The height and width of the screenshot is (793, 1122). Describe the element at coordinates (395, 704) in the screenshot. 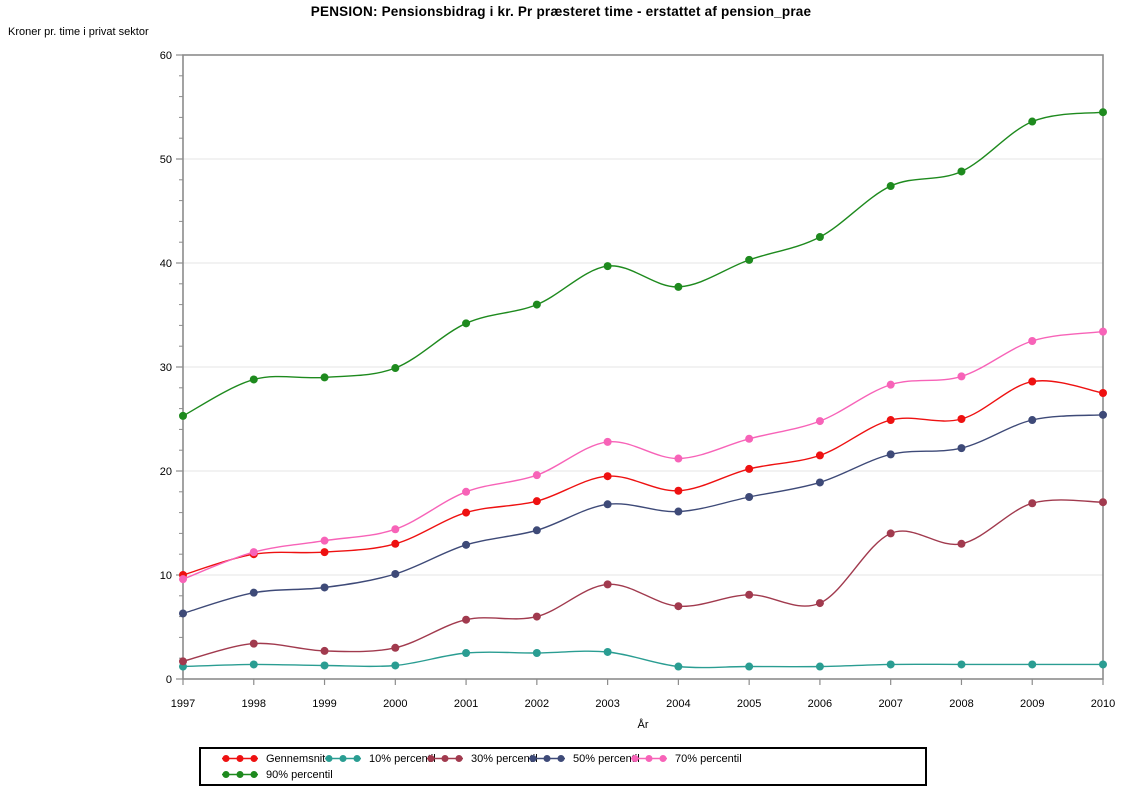

I see `svg-text: 2000` at that location.